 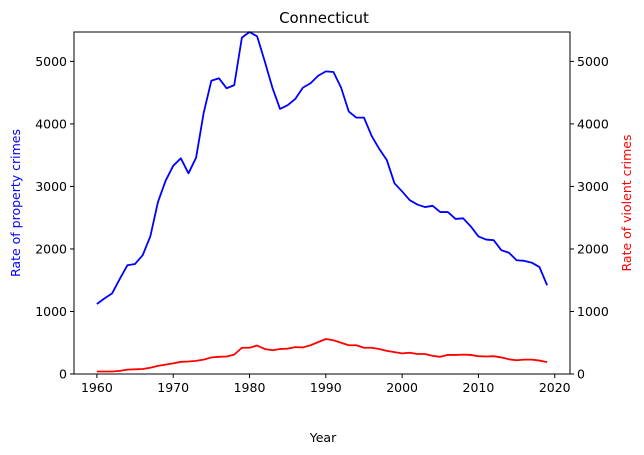 What do you see at coordinates (593, 186) in the screenshot?
I see `y-tick-label-right: 3000` at bounding box center [593, 186].